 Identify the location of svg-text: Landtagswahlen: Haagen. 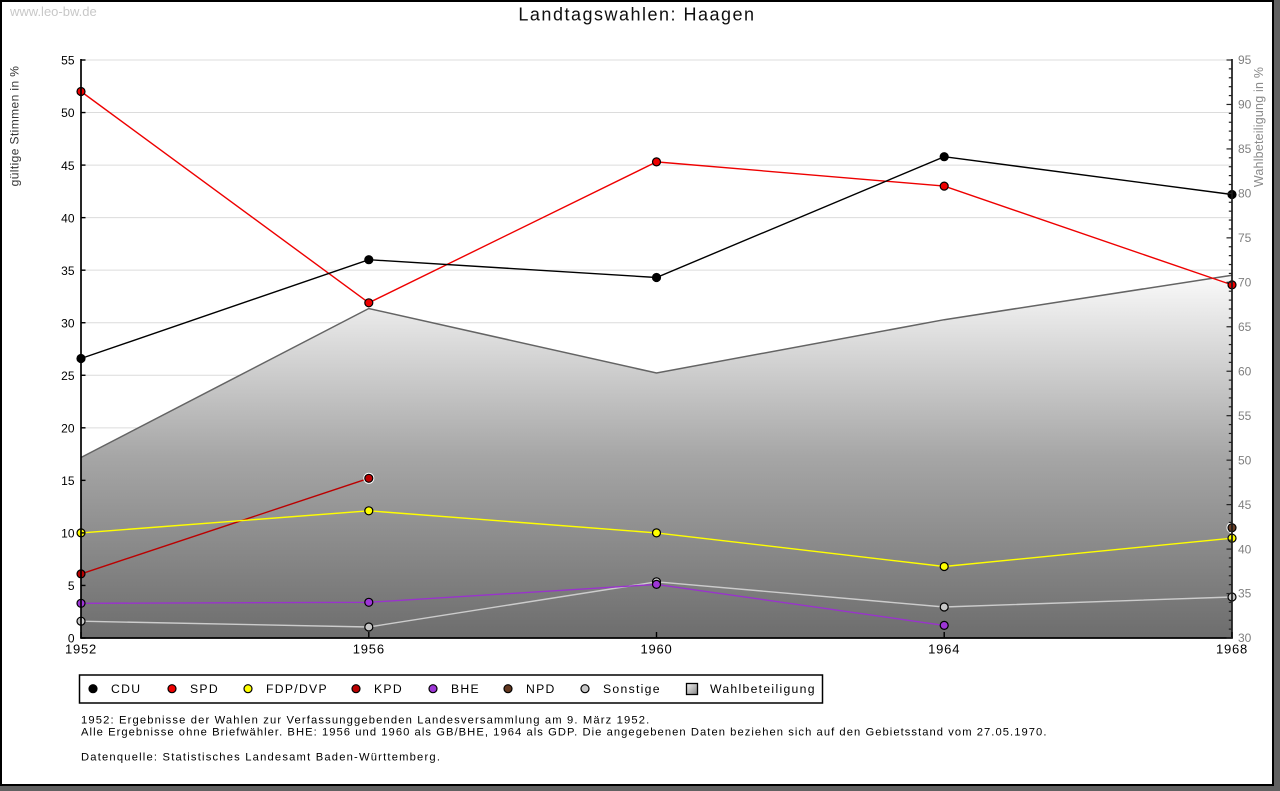
(636, 15).